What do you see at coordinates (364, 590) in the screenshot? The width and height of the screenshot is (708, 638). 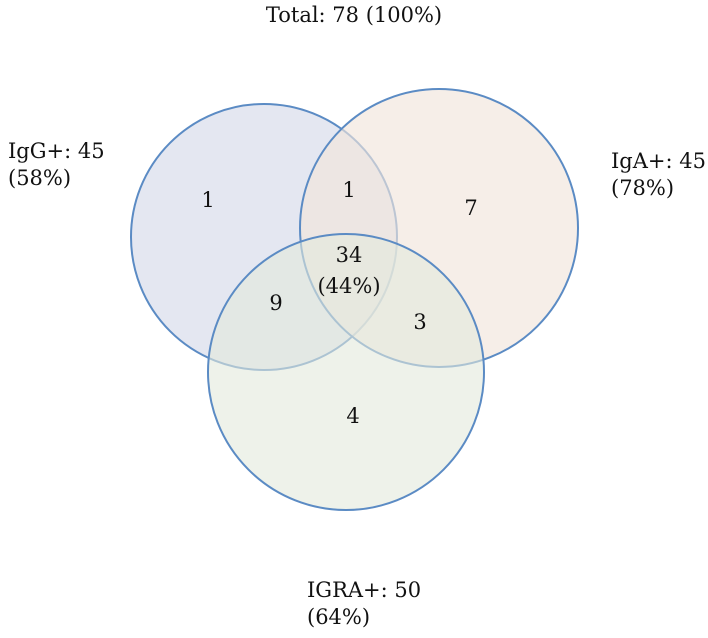 I see `igra-label-count: IGRA+: 50` at bounding box center [364, 590].